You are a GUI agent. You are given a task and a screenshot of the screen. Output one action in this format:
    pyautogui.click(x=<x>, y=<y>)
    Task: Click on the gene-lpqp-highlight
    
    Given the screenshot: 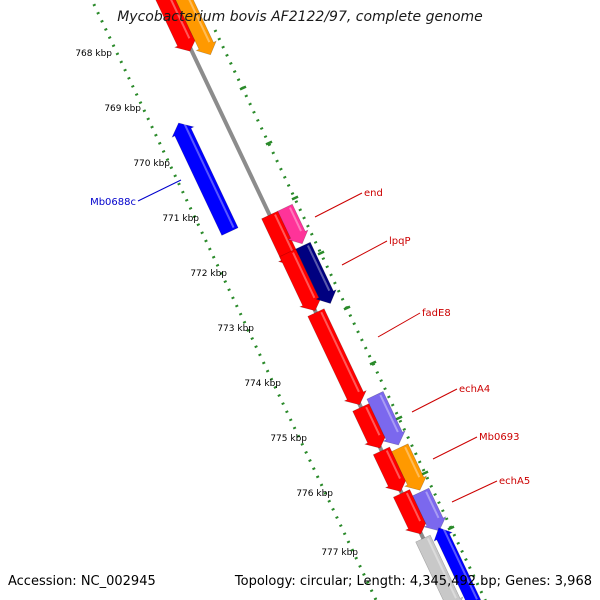 What is the action you would take?
    pyautogui.click(x=318, y=268)
    